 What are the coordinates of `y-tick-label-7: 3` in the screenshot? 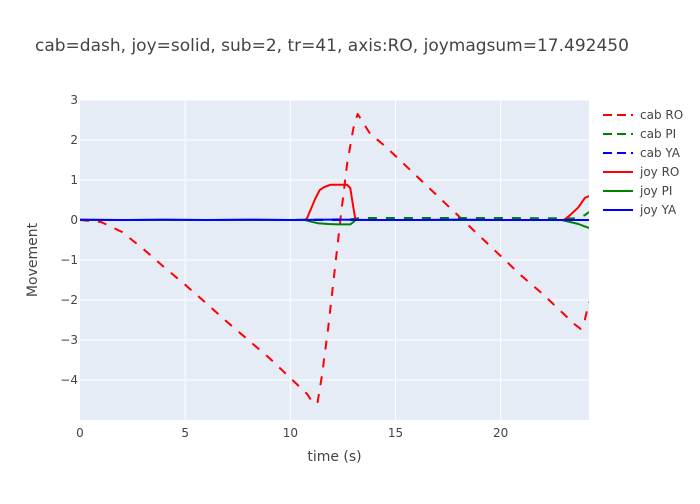 It's located at (74, 100).